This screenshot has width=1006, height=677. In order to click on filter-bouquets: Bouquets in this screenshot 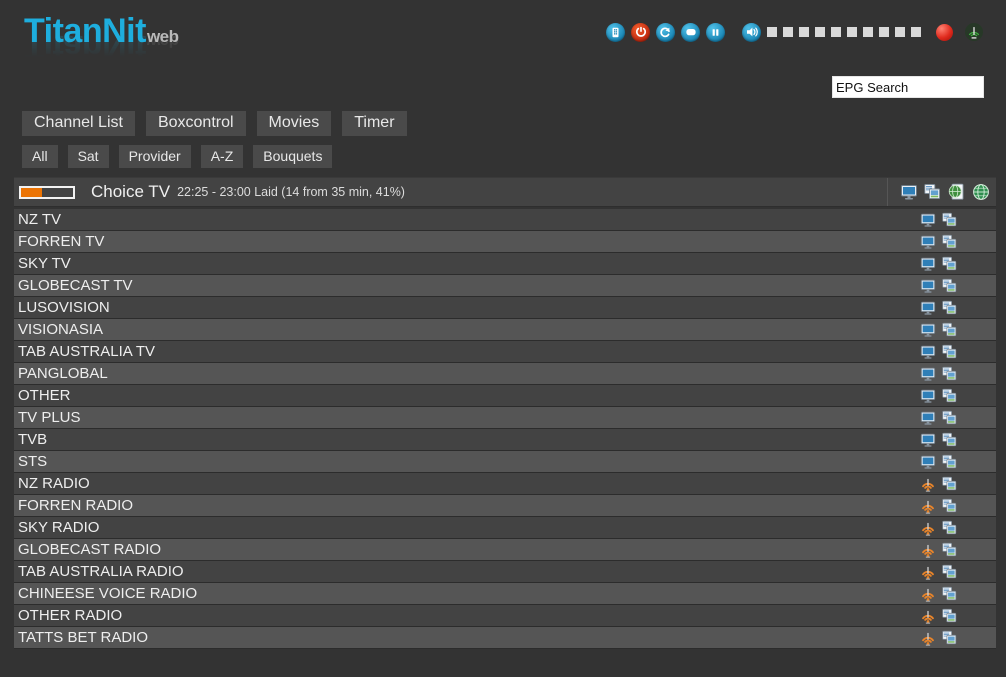, I will do `click(293, 156)`.